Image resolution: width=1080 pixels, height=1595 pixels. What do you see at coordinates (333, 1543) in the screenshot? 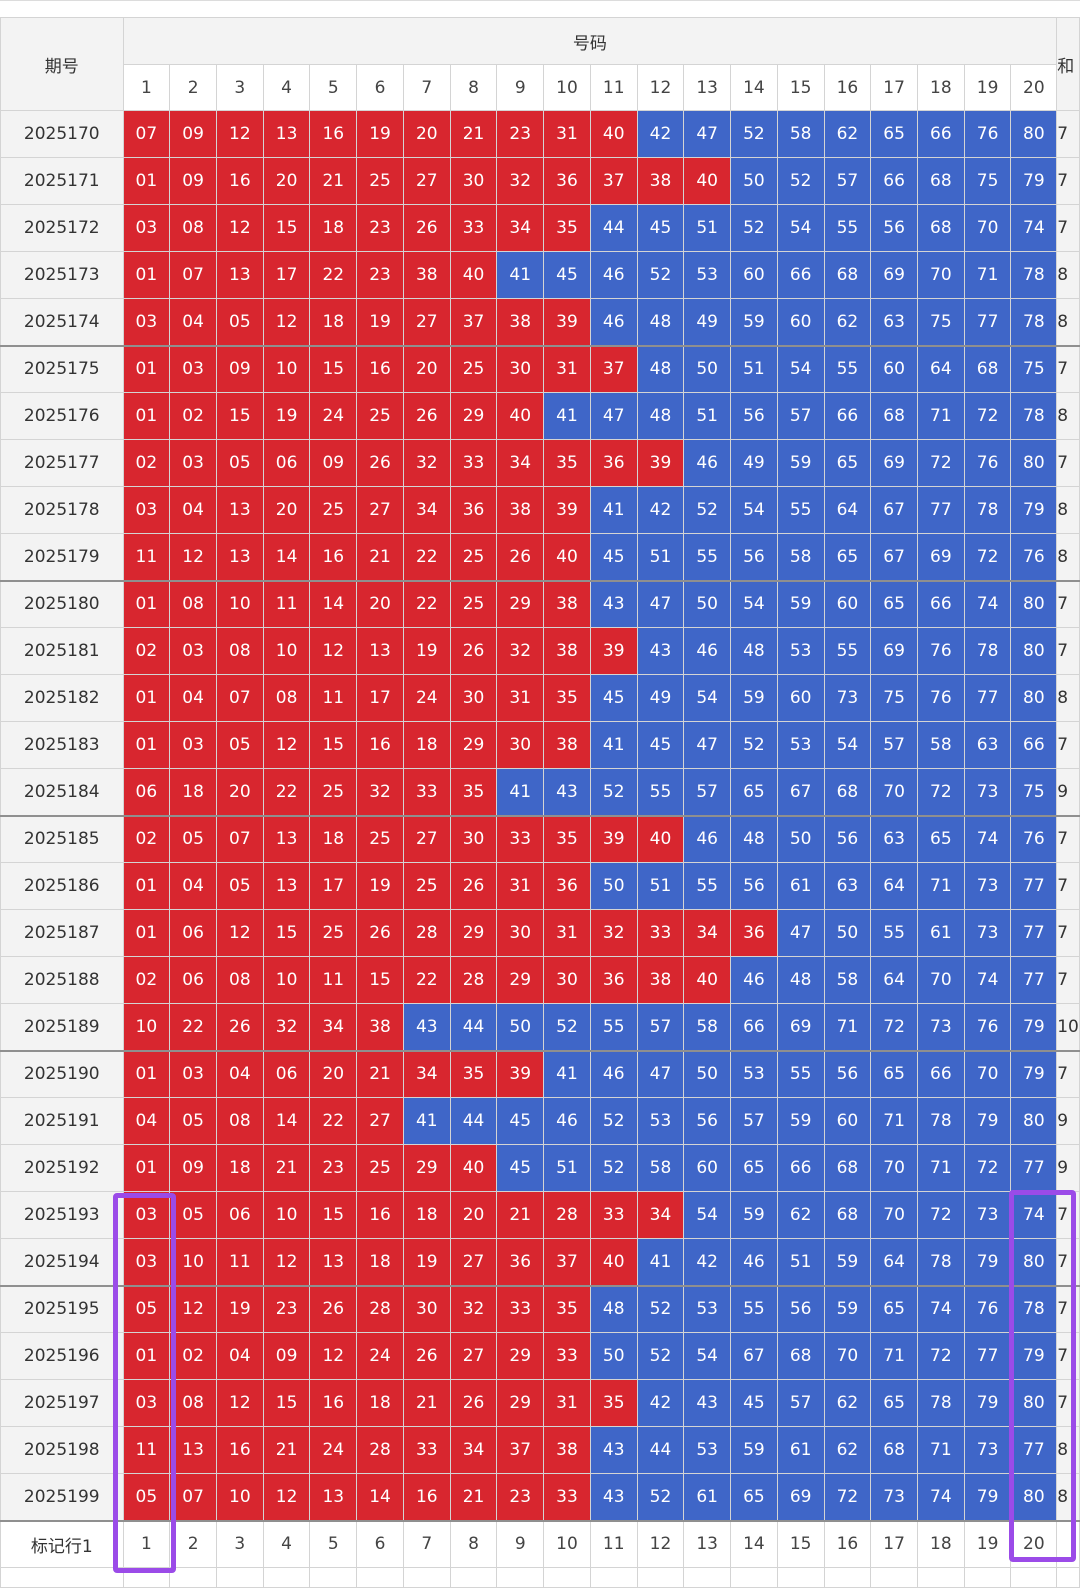
I see `mark-row-number: 5` at bounding box center [333, 1543].